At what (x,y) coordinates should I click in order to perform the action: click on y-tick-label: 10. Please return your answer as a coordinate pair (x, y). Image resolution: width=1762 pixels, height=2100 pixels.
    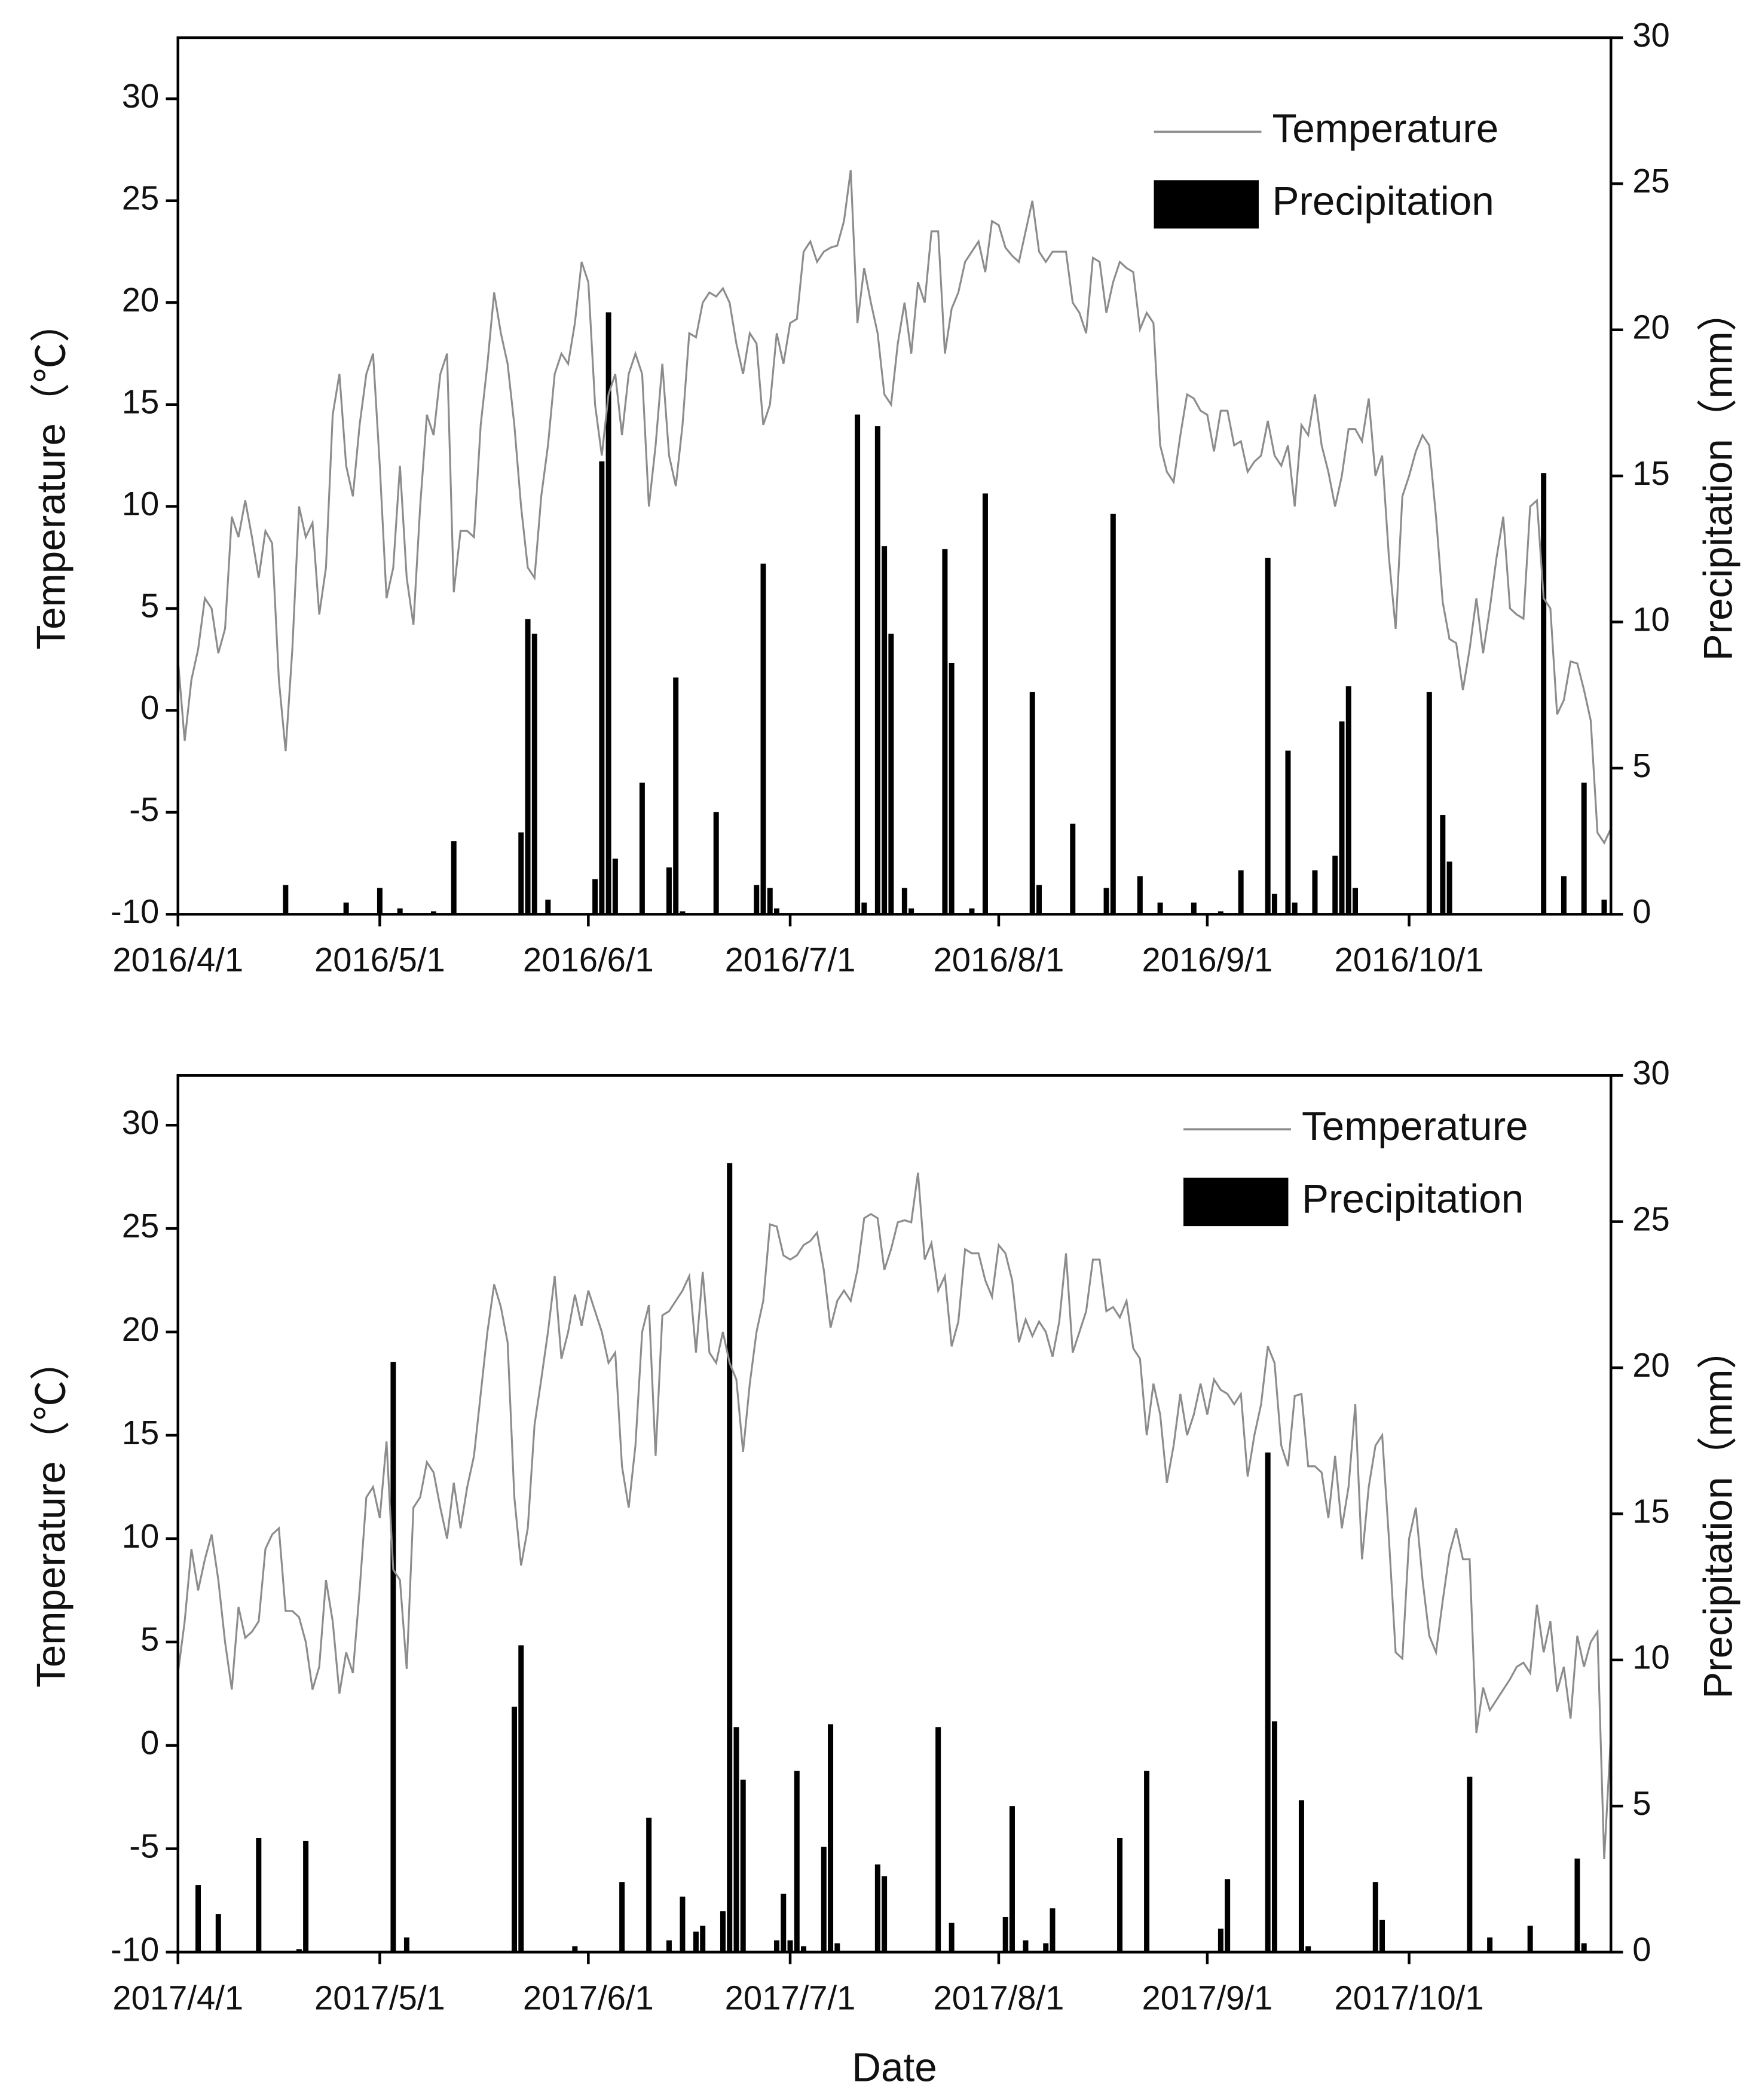
    Looking at the image, I should click on (141, 1536).